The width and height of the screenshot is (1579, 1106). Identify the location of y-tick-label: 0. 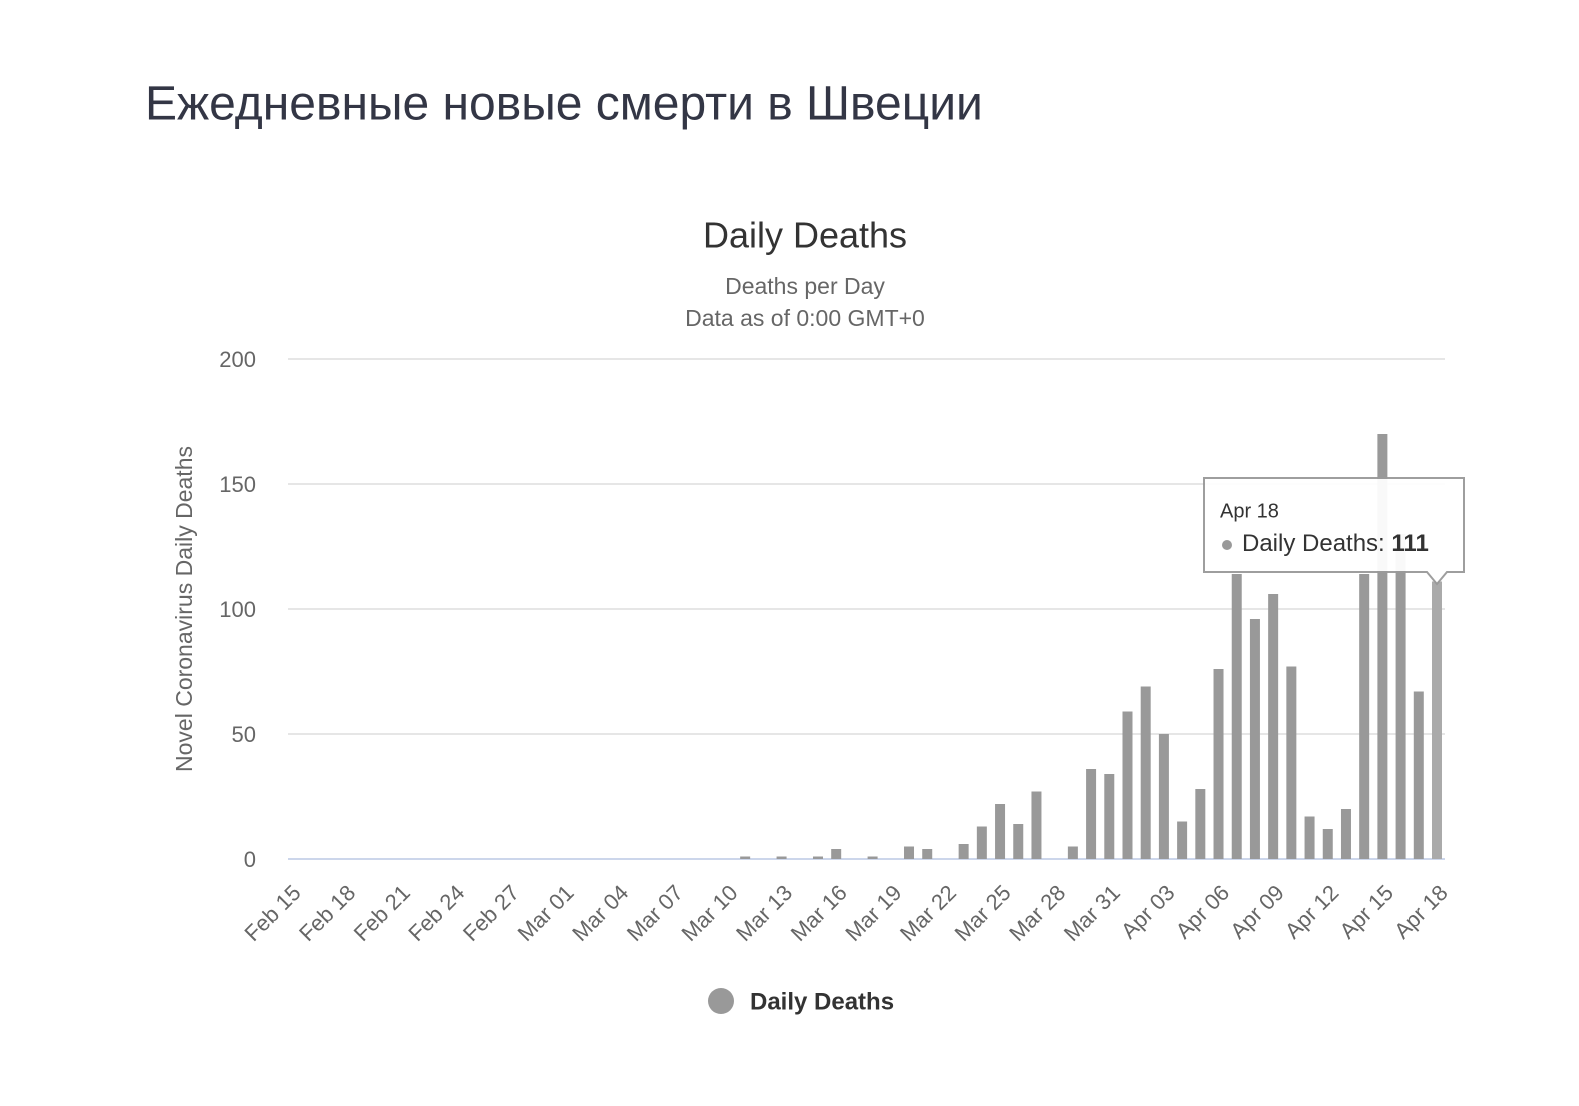
(250, 859).